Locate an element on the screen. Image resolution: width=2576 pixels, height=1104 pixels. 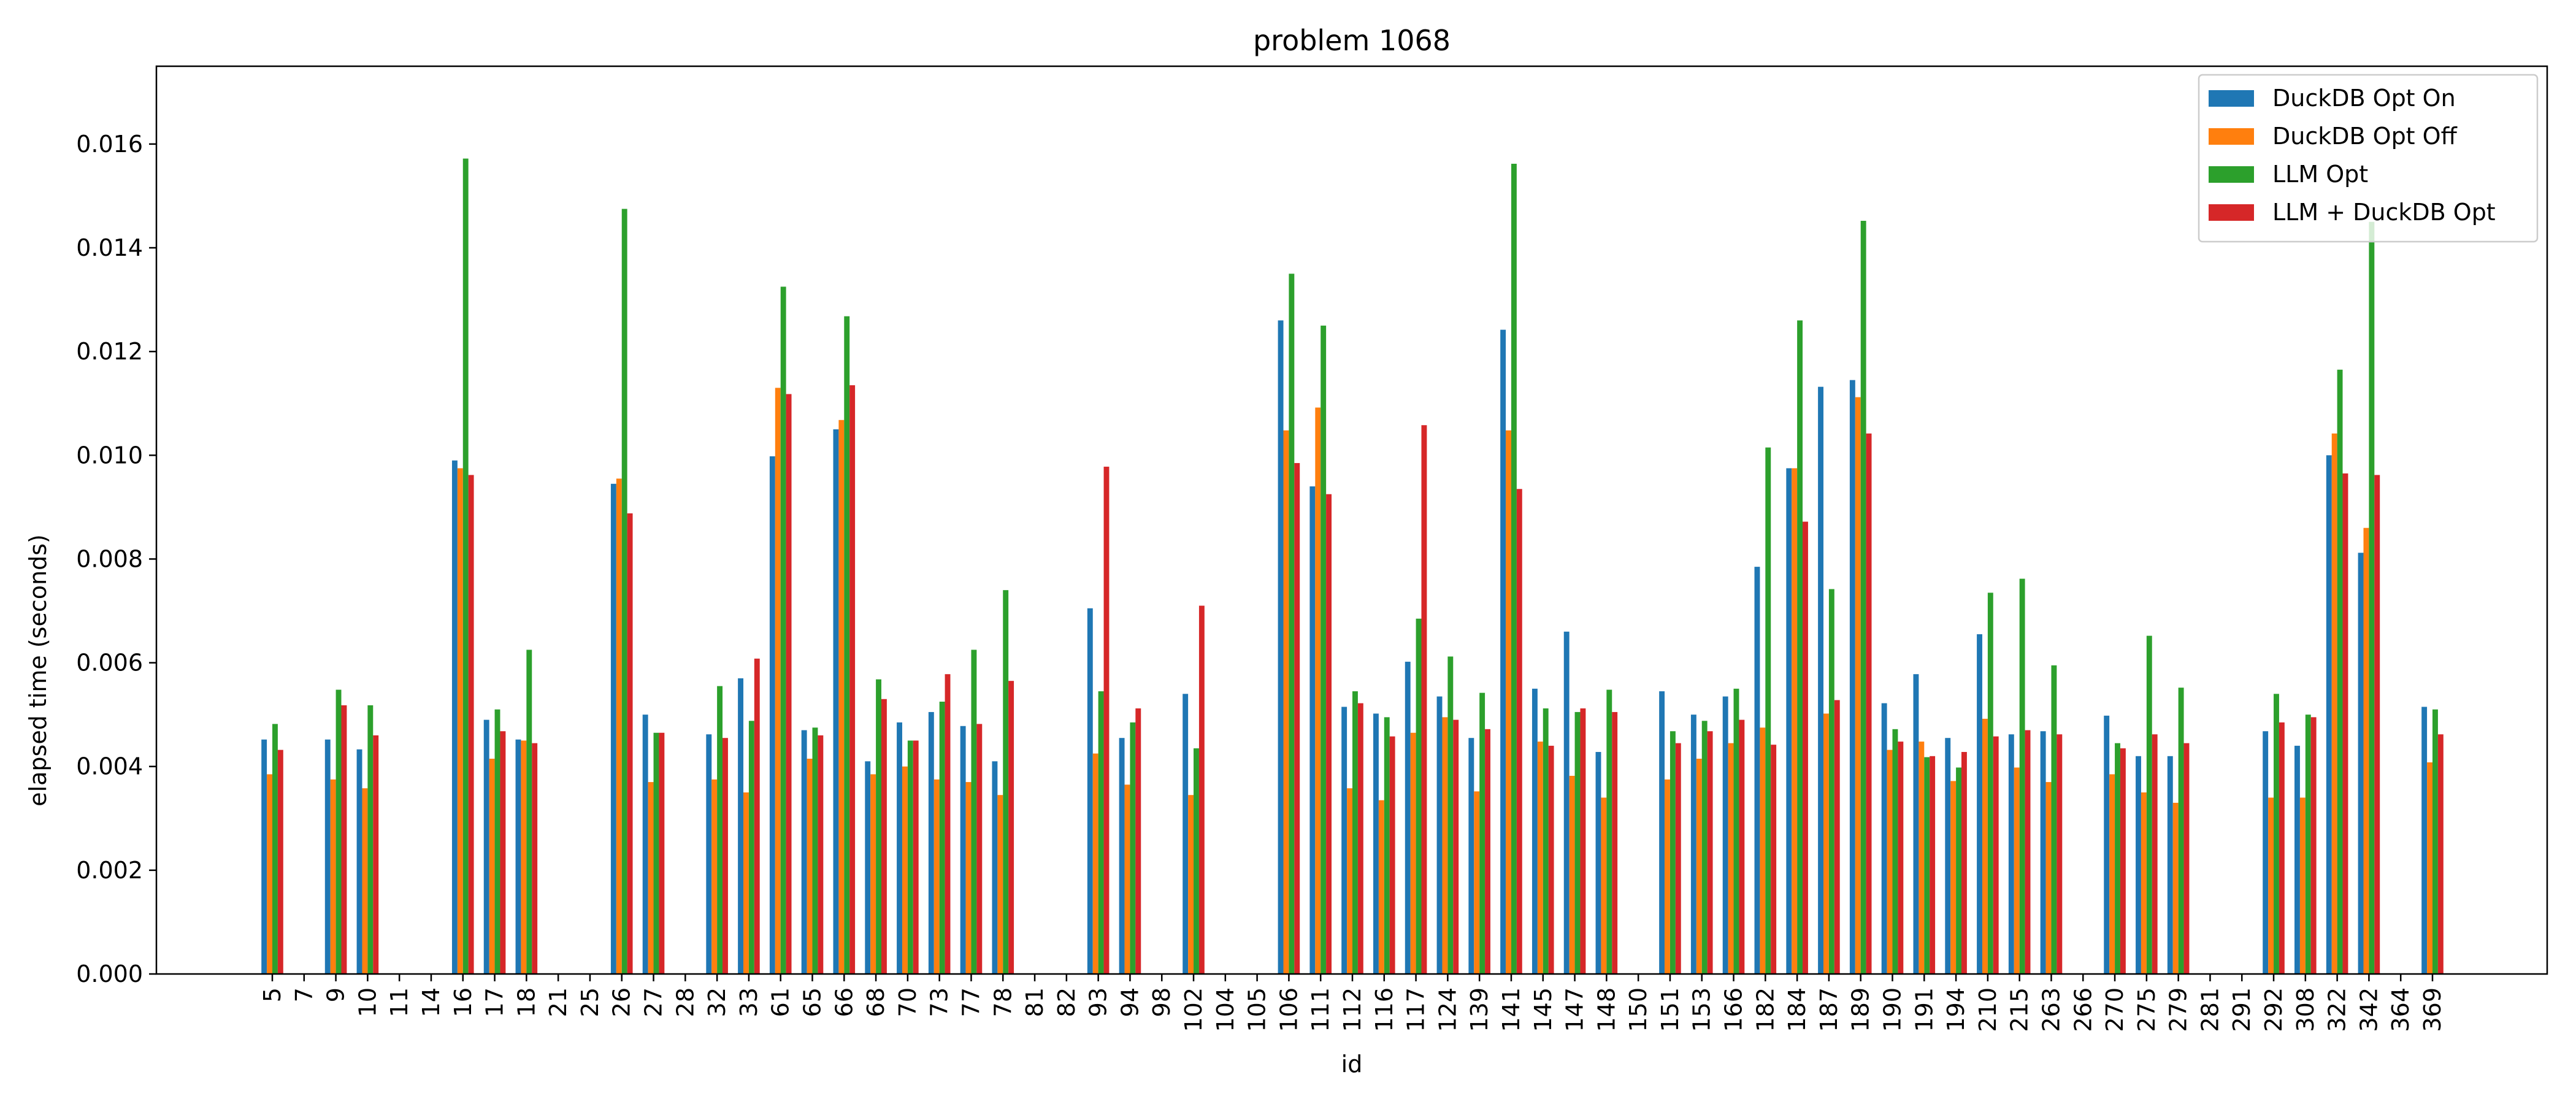
x-tick-label: 145 is located at coordinates (1543, 1009).